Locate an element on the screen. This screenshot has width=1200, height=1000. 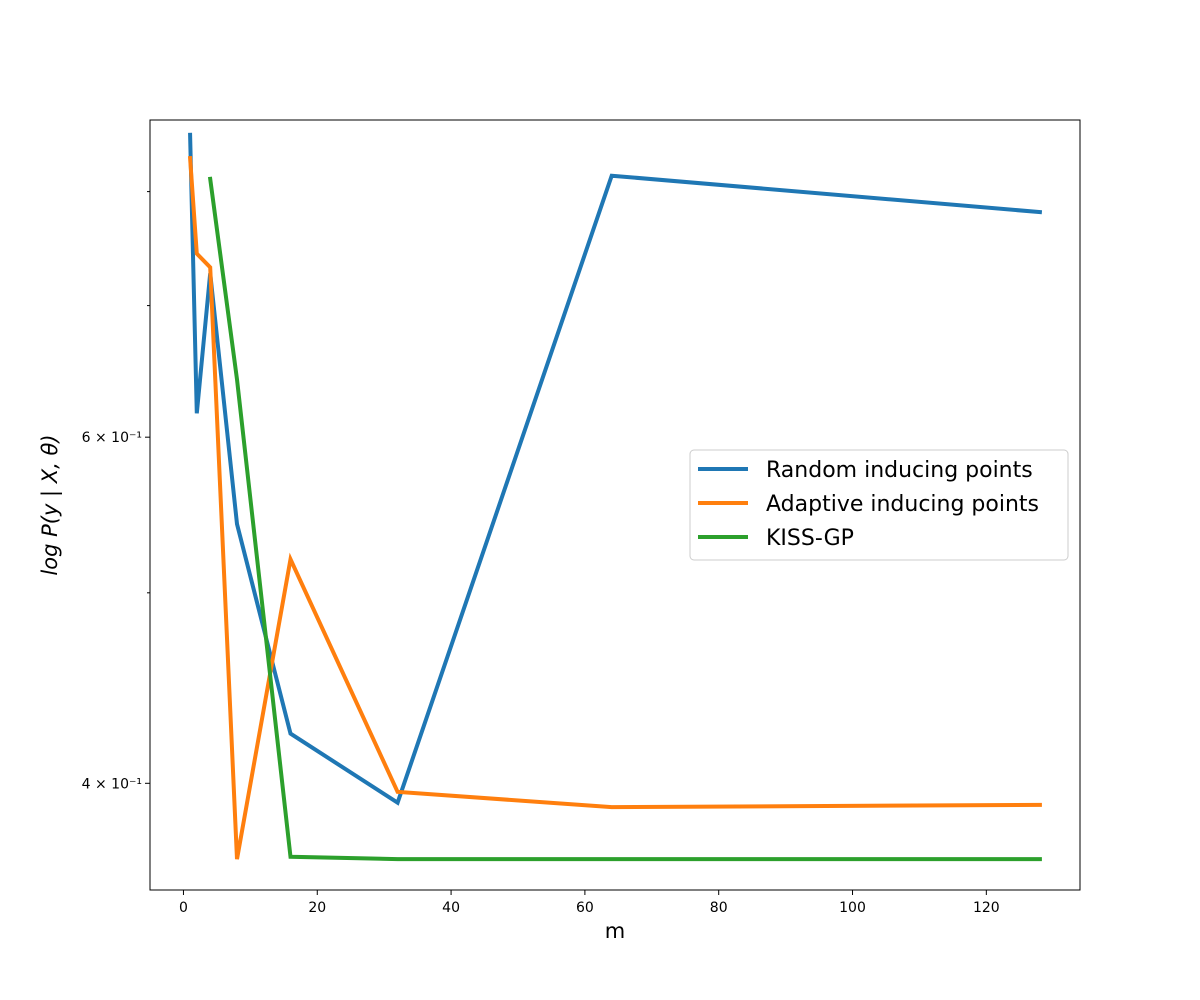
x-tick-label: 100 is located at coordinates (852, 908).